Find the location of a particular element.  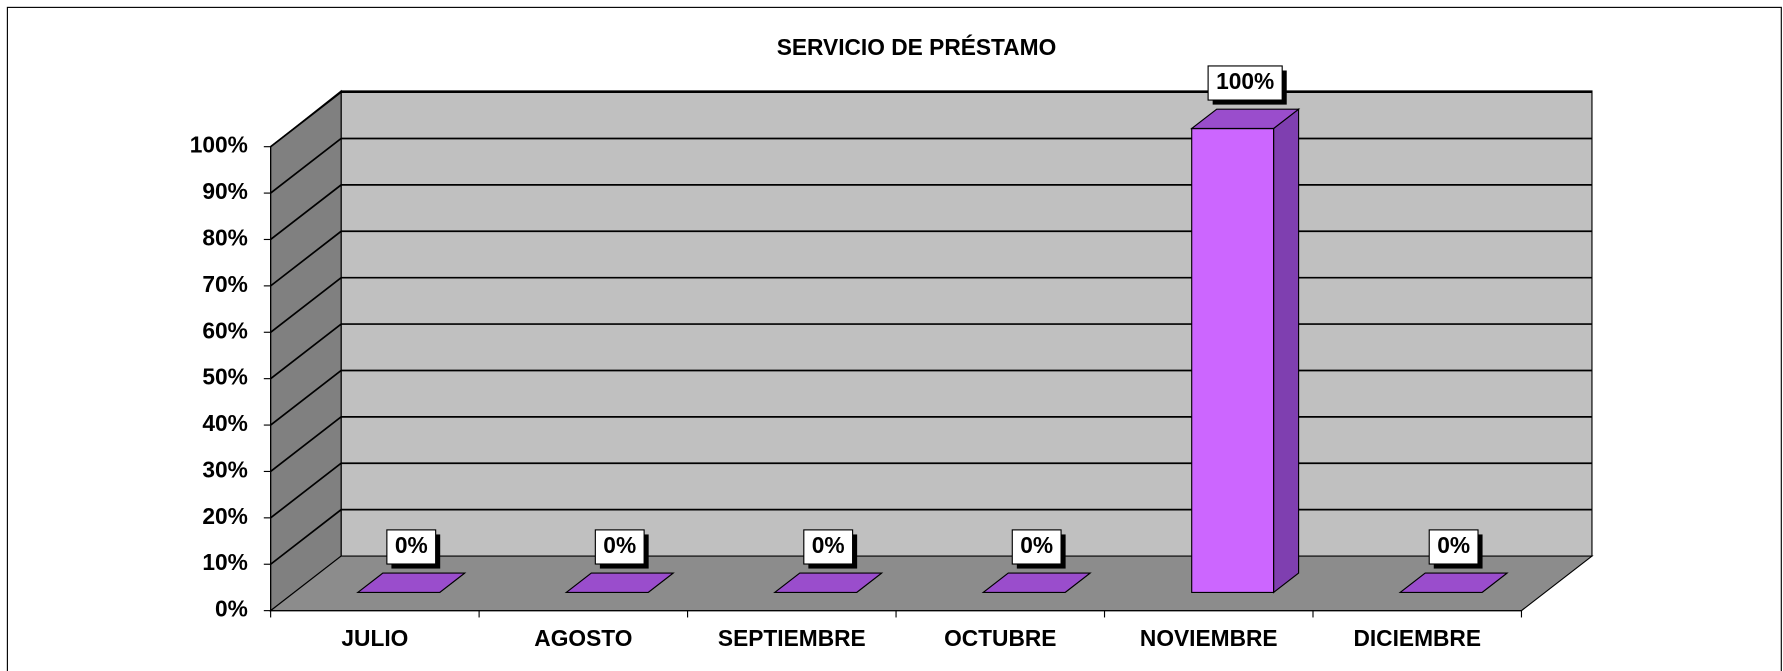

value-label: 100% is located at coordinates (1245, 81).